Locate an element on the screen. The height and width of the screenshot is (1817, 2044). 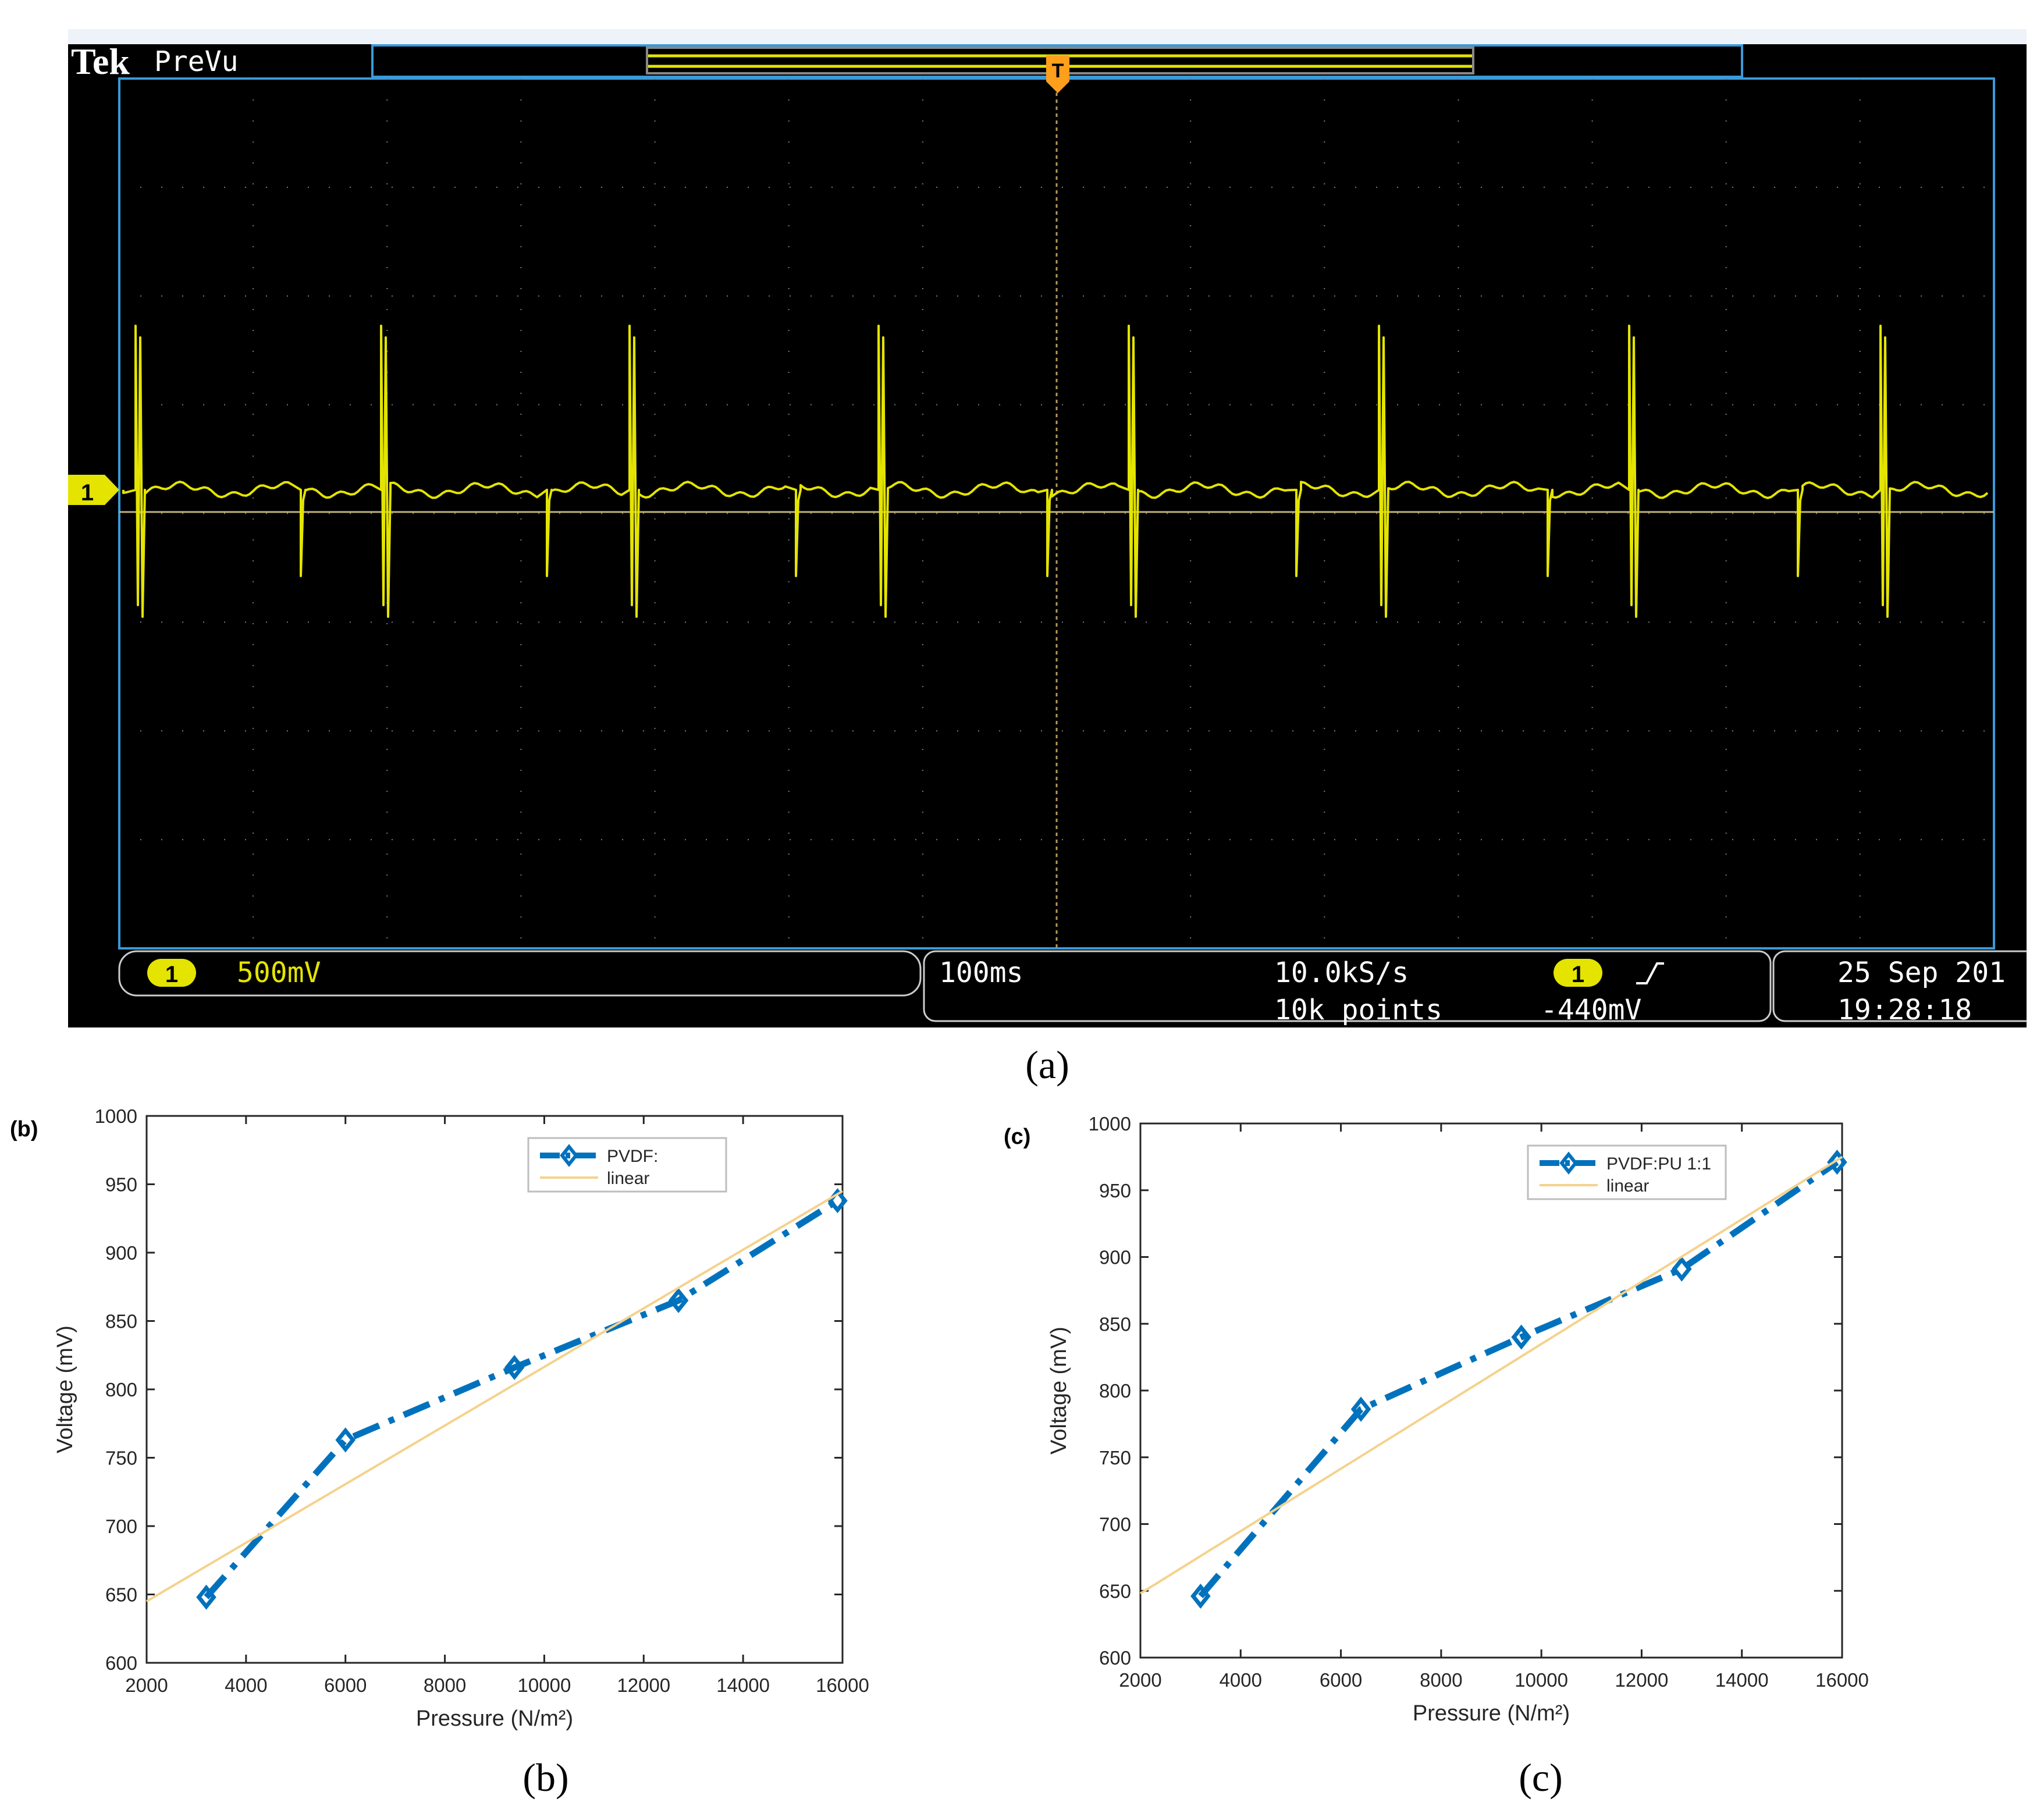
channel-readout: 1 500mV is located at coordinates (520, 974).